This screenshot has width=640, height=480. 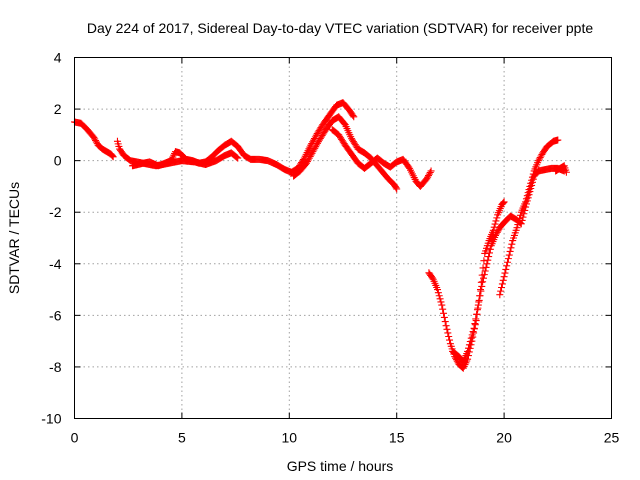 What do you see at coordinates (340, 466) in the screenshot?
I see `x-axis-label: GPS time / hours` at bounding box center [340, 466].